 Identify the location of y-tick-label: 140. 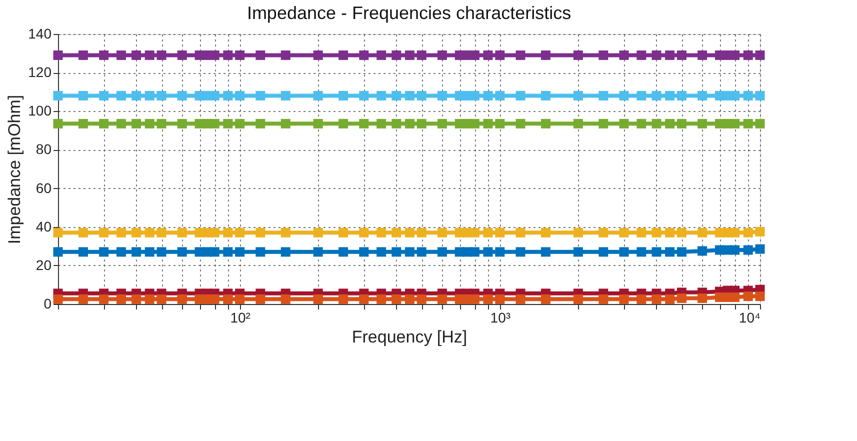
(40, 34).